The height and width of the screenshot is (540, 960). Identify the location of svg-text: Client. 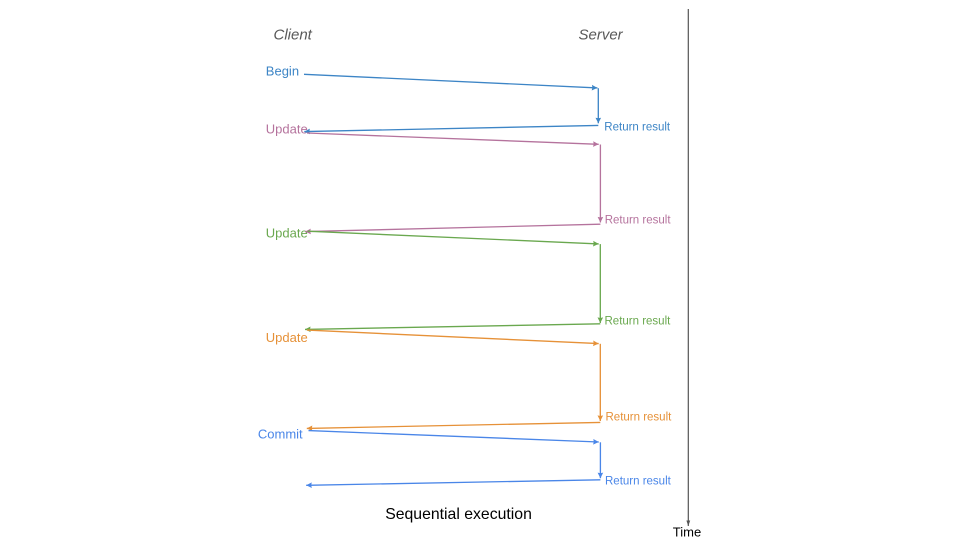
(293, 34).